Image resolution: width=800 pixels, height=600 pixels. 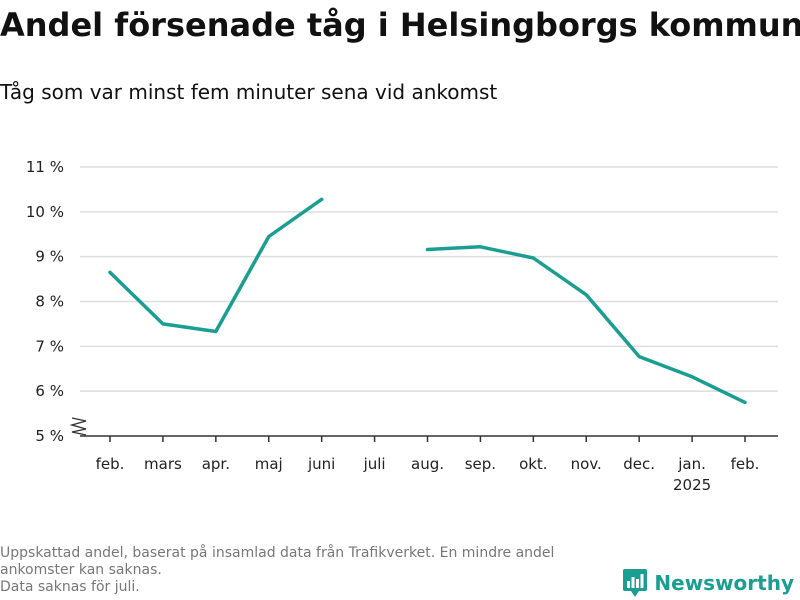 What do you see at coordinates (480, 464) in the screenshot?
I see `x-tick-label: sep.` at bounding box center [480, 464].